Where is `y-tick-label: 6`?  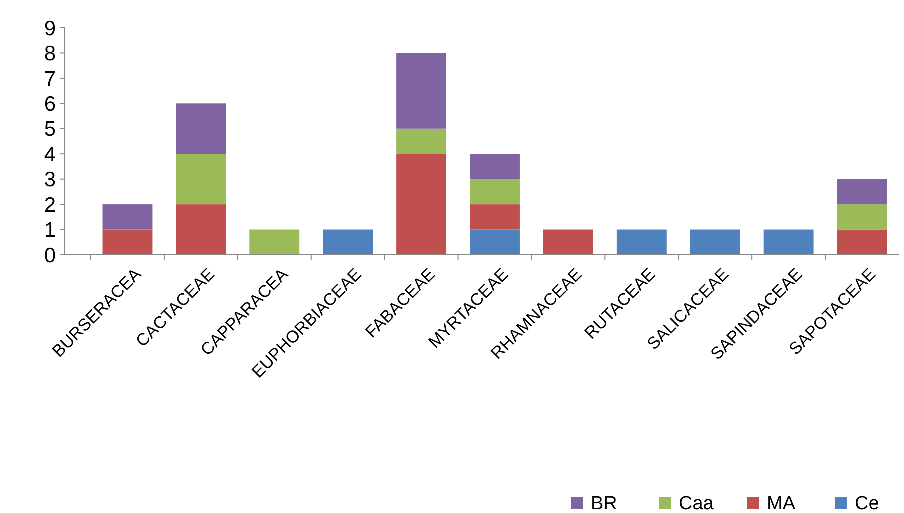
y-tick-label: 6 is located at coordinates (50, 104).